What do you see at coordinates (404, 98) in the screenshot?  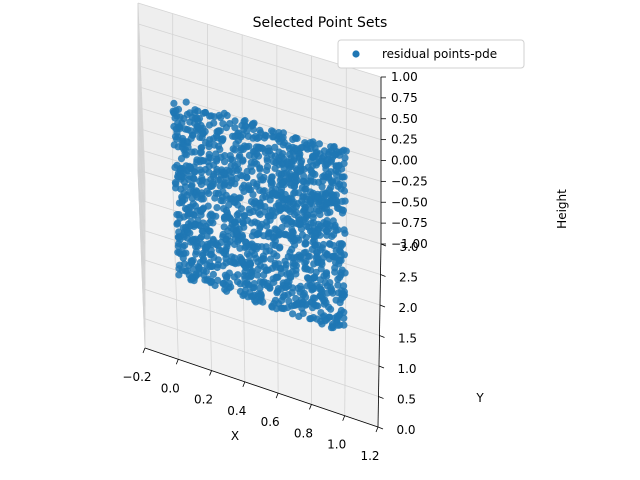 I see `z-tick-label: 0.75` at bounding box center [404, 98].